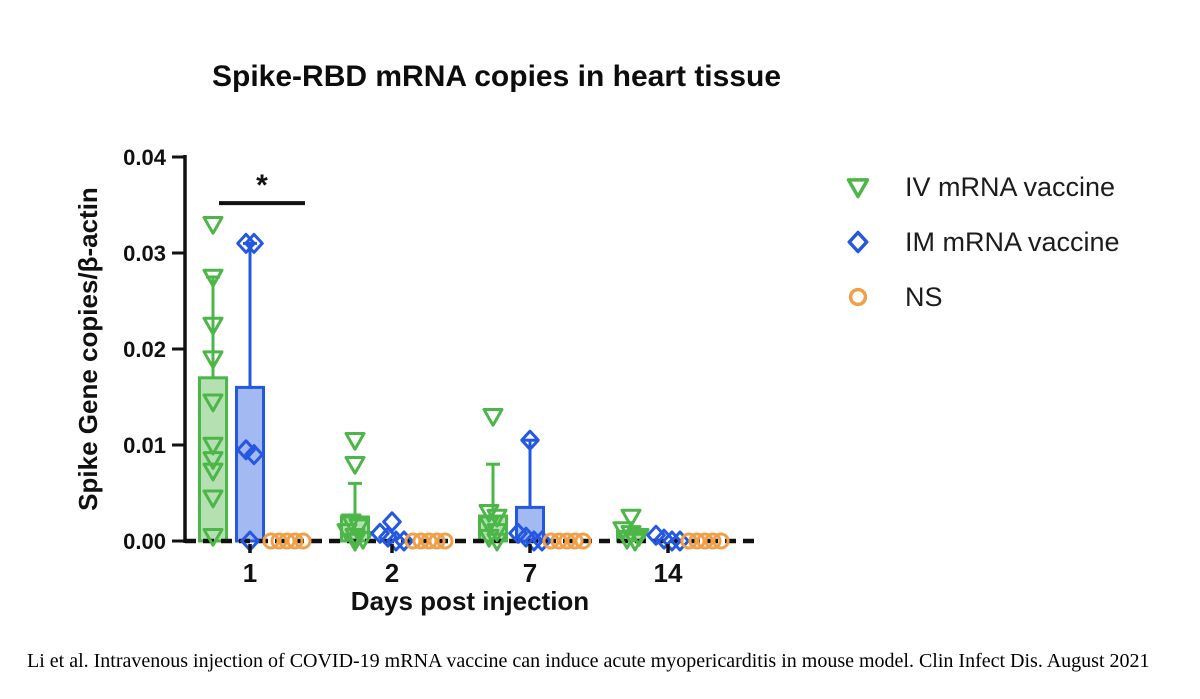 This screenshot has width=1200, height=699. What do you see at coordinates (144, 445) in the screenshot?
I see `svg-text: 0.01` at bounding box center [144, 445].